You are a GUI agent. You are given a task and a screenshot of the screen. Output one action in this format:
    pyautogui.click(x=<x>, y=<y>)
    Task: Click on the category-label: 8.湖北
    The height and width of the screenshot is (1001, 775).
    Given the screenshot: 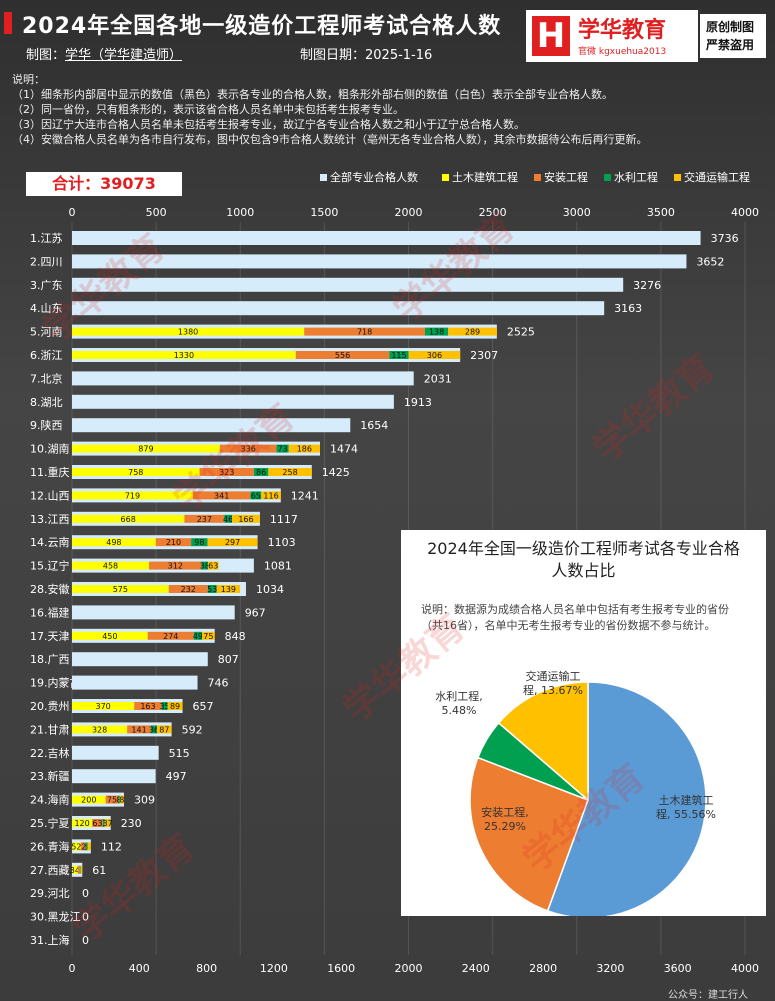 What is the action you would take?
    pyautogui.click(x=46, y=402)
    